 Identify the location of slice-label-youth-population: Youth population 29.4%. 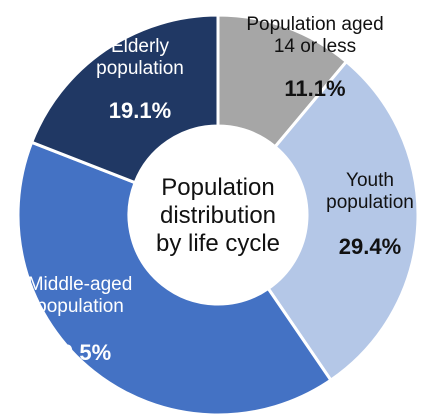
(370, 214).